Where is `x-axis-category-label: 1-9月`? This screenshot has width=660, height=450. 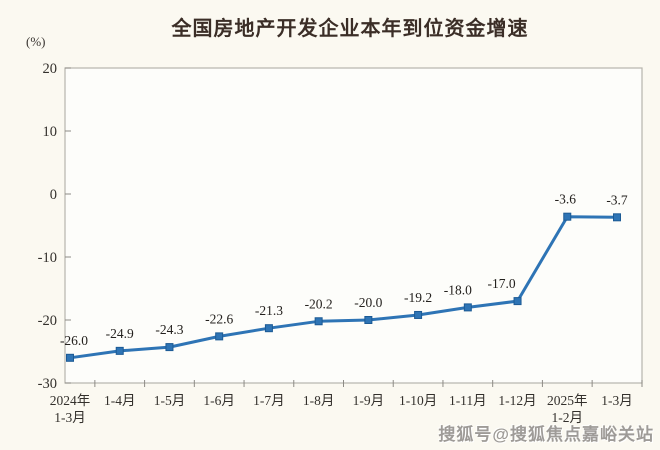
x-axis-category-label: 1-9月 is located at coordinates (369, 400).